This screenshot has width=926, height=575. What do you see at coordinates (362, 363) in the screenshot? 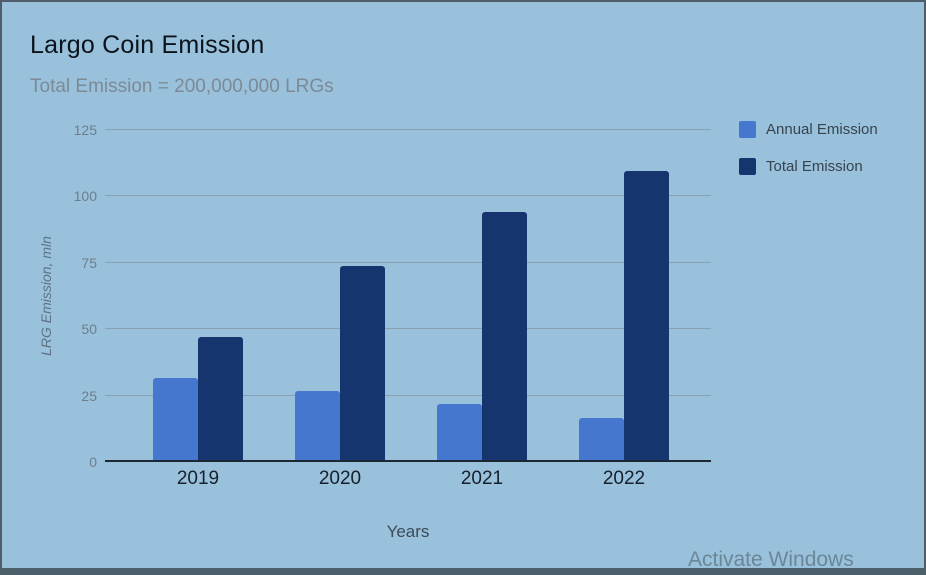
I see `bar-total-emission-2020` at bounding box center [362, 363].